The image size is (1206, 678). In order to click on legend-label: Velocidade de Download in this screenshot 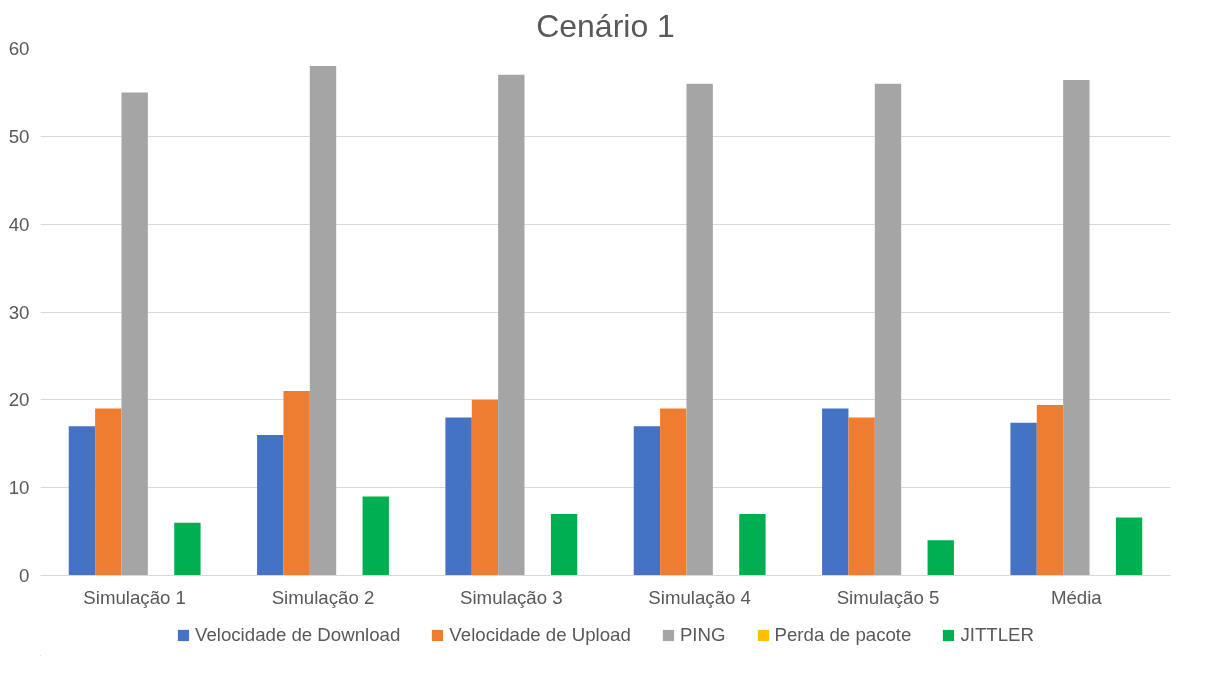, I will do `click(297, 635)`.